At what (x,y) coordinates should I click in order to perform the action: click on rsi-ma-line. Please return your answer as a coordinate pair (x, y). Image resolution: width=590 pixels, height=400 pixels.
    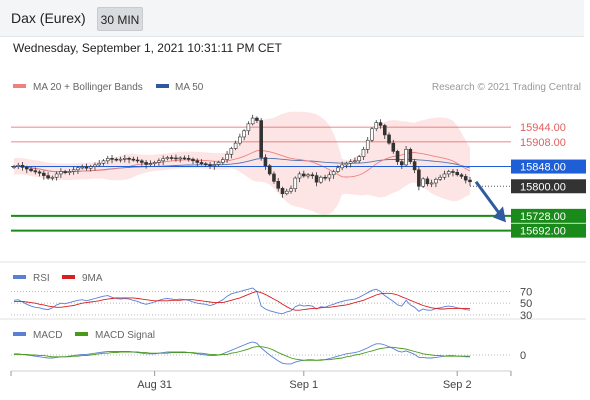
    Looking at the image, I should click on (242, 301).